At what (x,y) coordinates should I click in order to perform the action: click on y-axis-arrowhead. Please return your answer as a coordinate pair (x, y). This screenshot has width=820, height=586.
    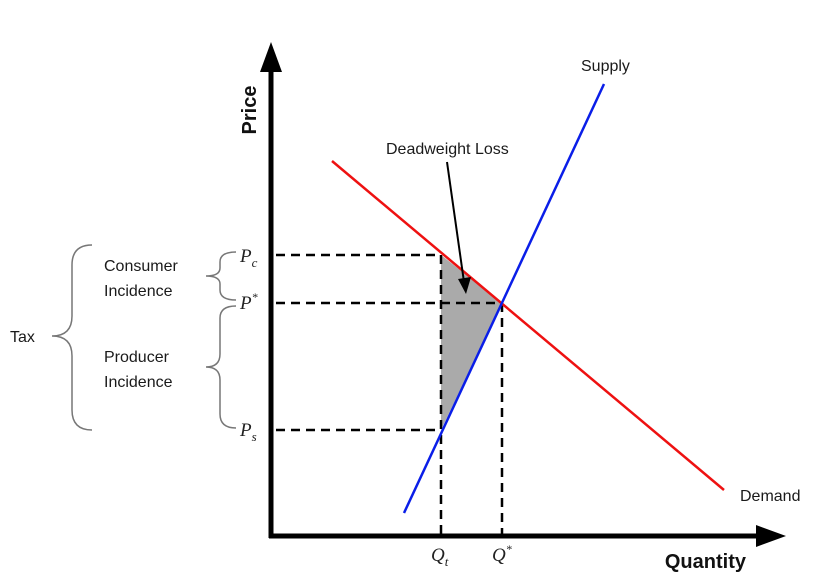
    Looking at the image, I should click on (271, 57).